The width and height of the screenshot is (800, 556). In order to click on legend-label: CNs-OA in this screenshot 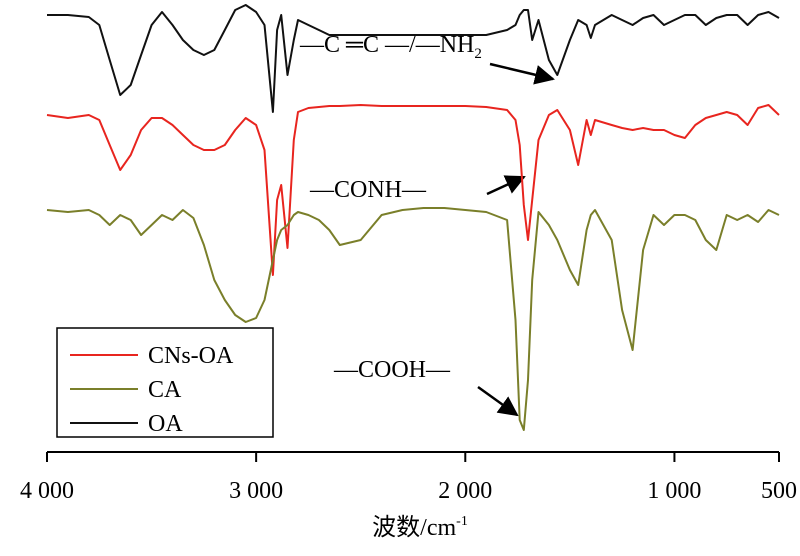, I will do `click(191, 356)`.